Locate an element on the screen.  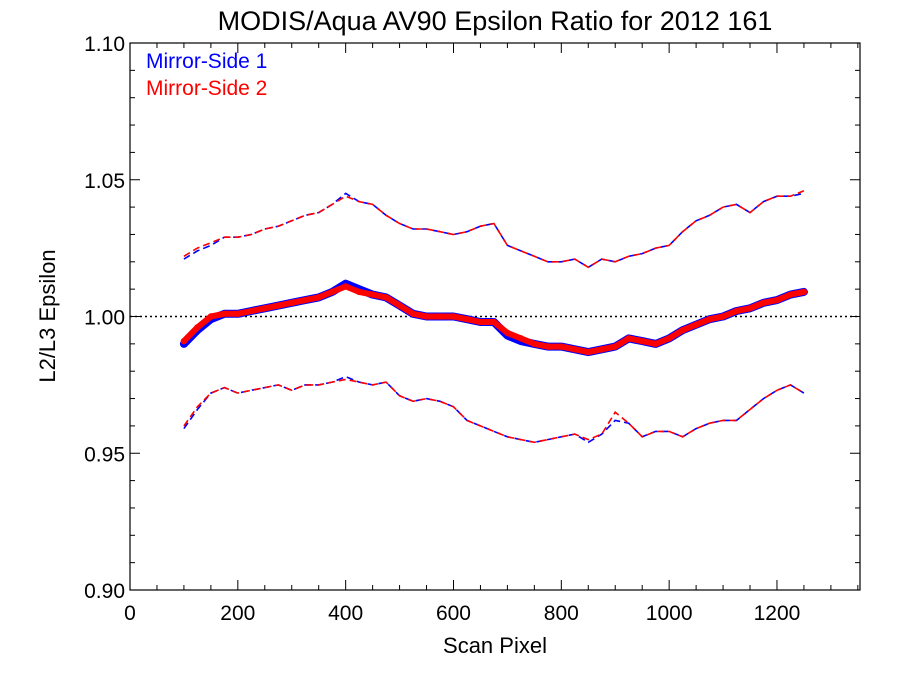
legend-label-mirror-side-2: Mirror-Side 2 is located at coordinates (206, 88).